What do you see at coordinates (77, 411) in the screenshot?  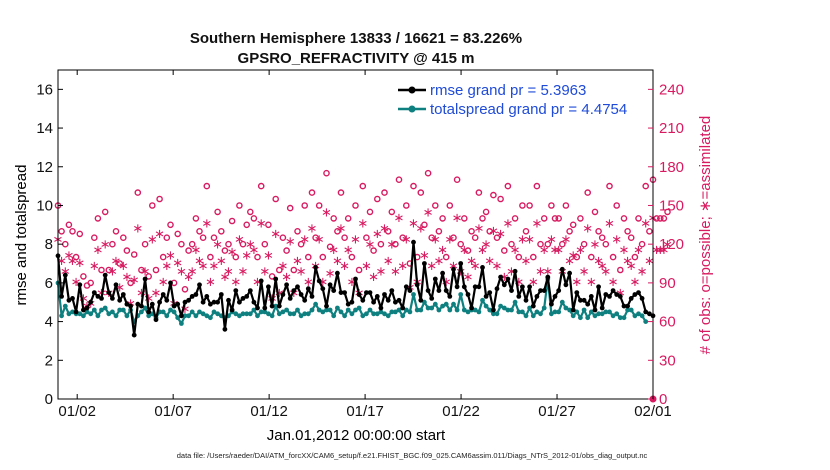 I see `x-tick-label: 01/02` at bounding box center [77, 411].